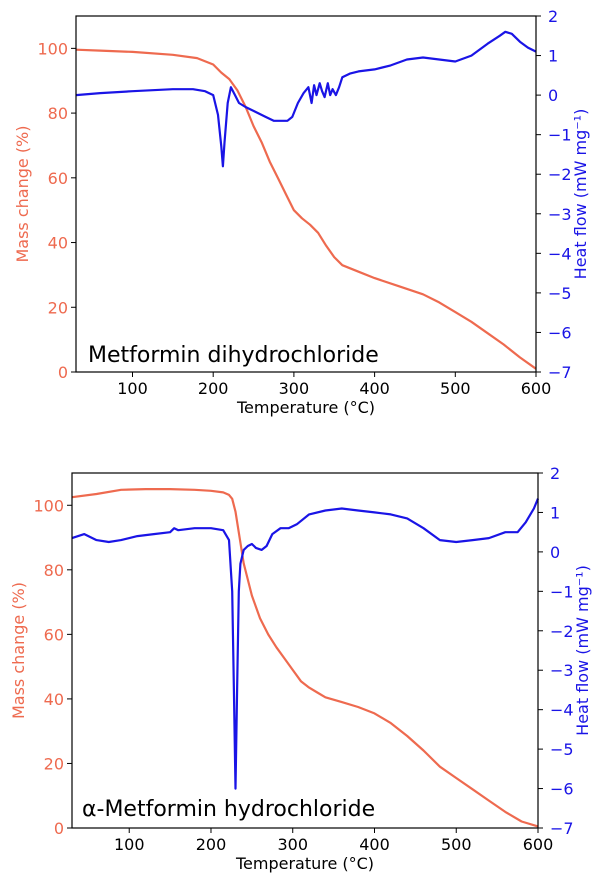 This screenshot has height=873, width=595. Describe the element at coordinates (233, 355) in the screenshot. I see `panel-title: Metformin dihydrochloride` at that location.